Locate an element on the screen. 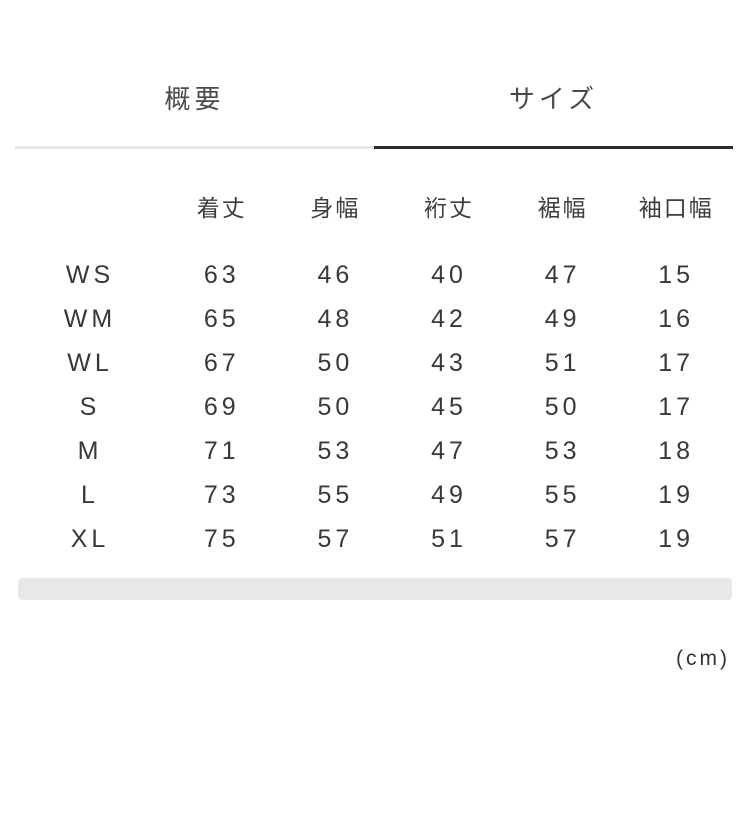 Image resolution: width=750 pixels, height=835 pixels. size-table-header: 着丈 身幅 裄丈 裾幅 袖口幅 is located at coordinates (374, 206).